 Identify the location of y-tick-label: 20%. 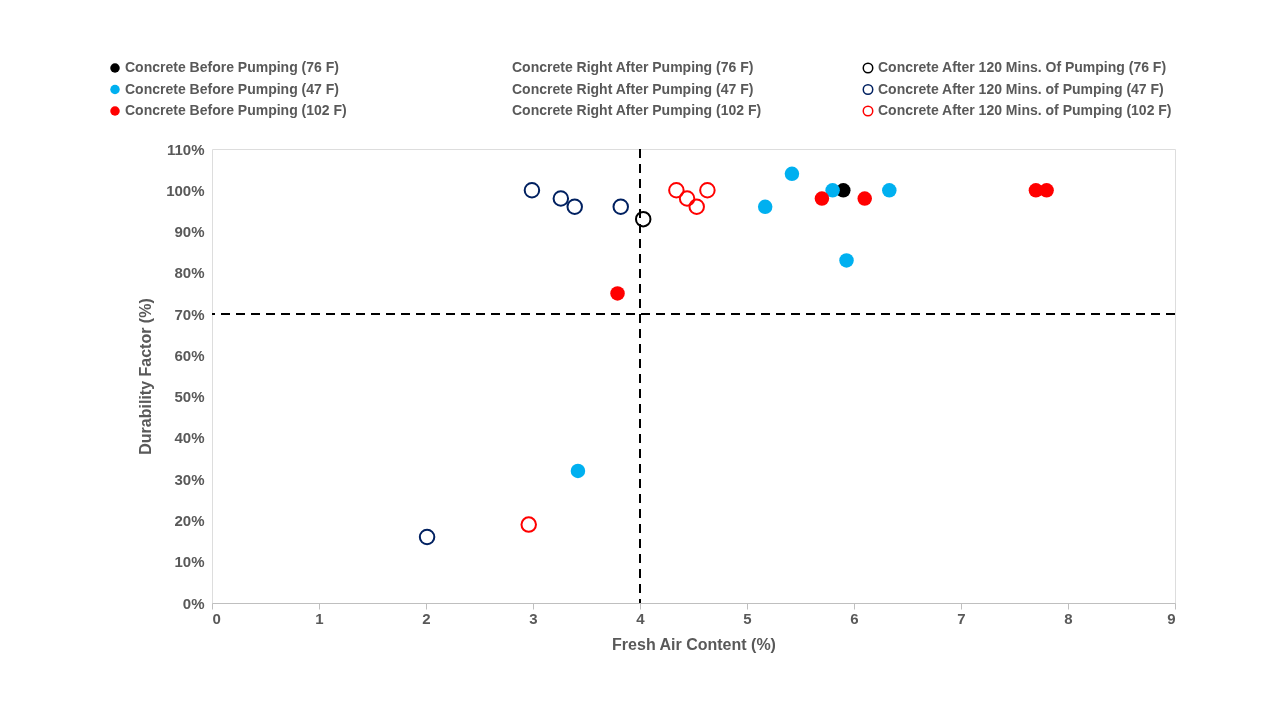
(189, 520).